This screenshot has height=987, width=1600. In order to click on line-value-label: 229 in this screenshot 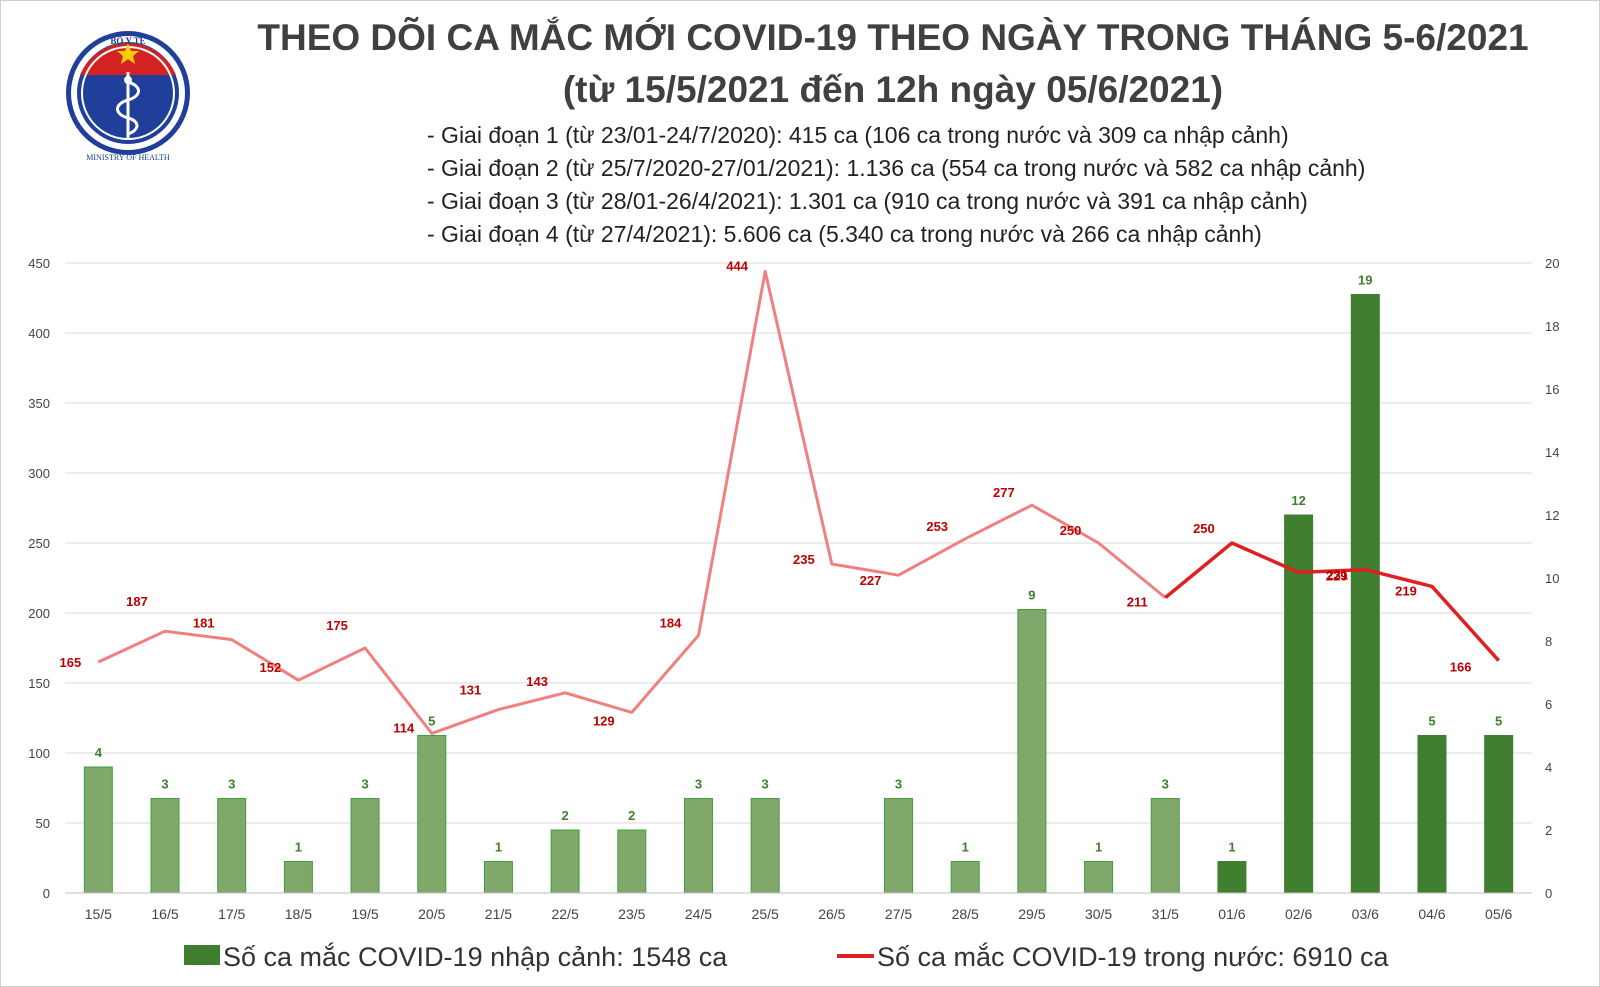, I will do `click(1337, 575)`.